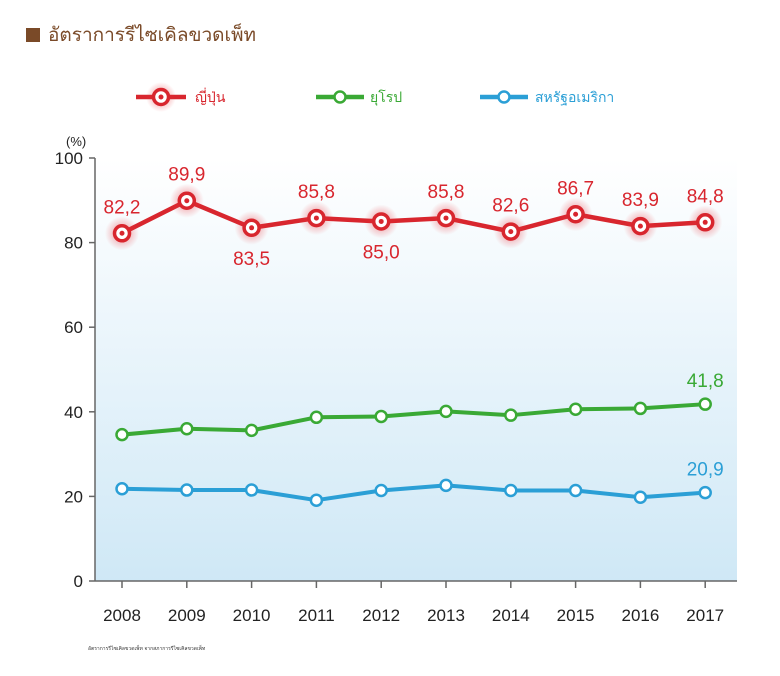 The image size is (780, 676). What do you see at coordinates (640, 200) in the screenshot?
I see `data-label: 83,9` at bounding box center [640, 200].